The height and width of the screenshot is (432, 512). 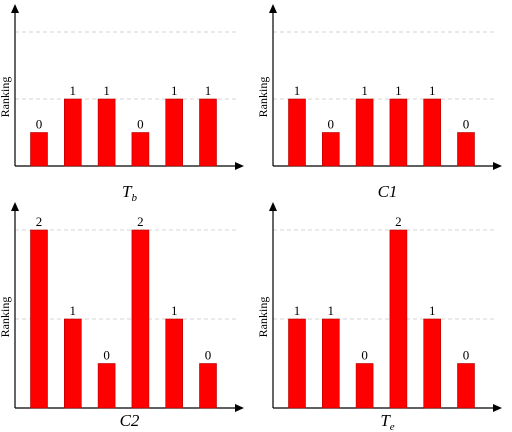 I want to click on panel-title: Tb, so click(x=129, y=193).